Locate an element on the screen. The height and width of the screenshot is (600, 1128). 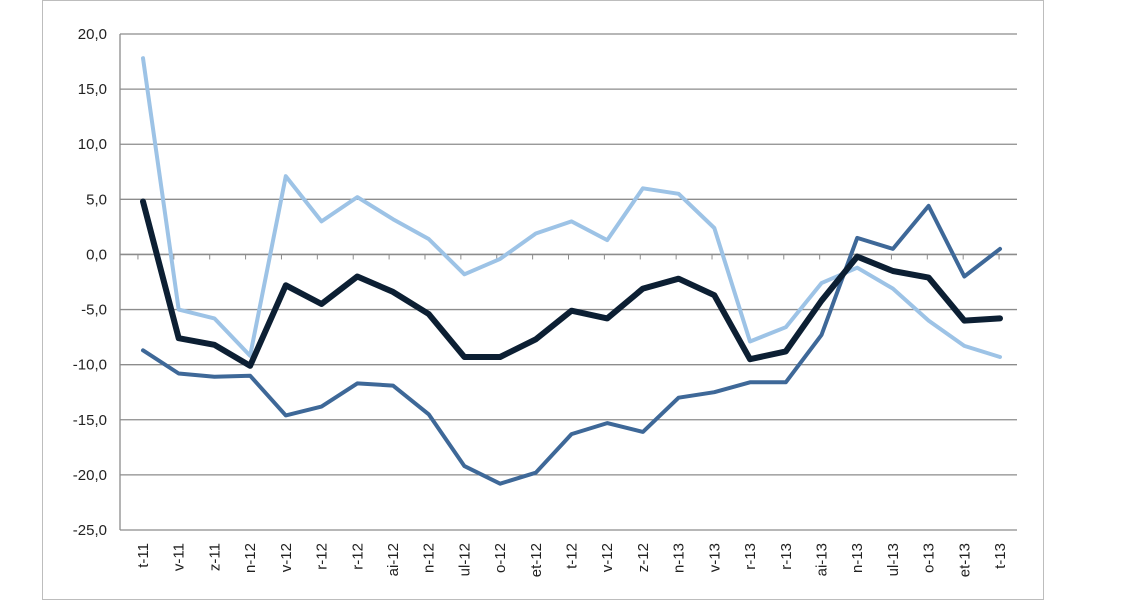
x-tick-label: t-12 is located at coordinates (572, 556).